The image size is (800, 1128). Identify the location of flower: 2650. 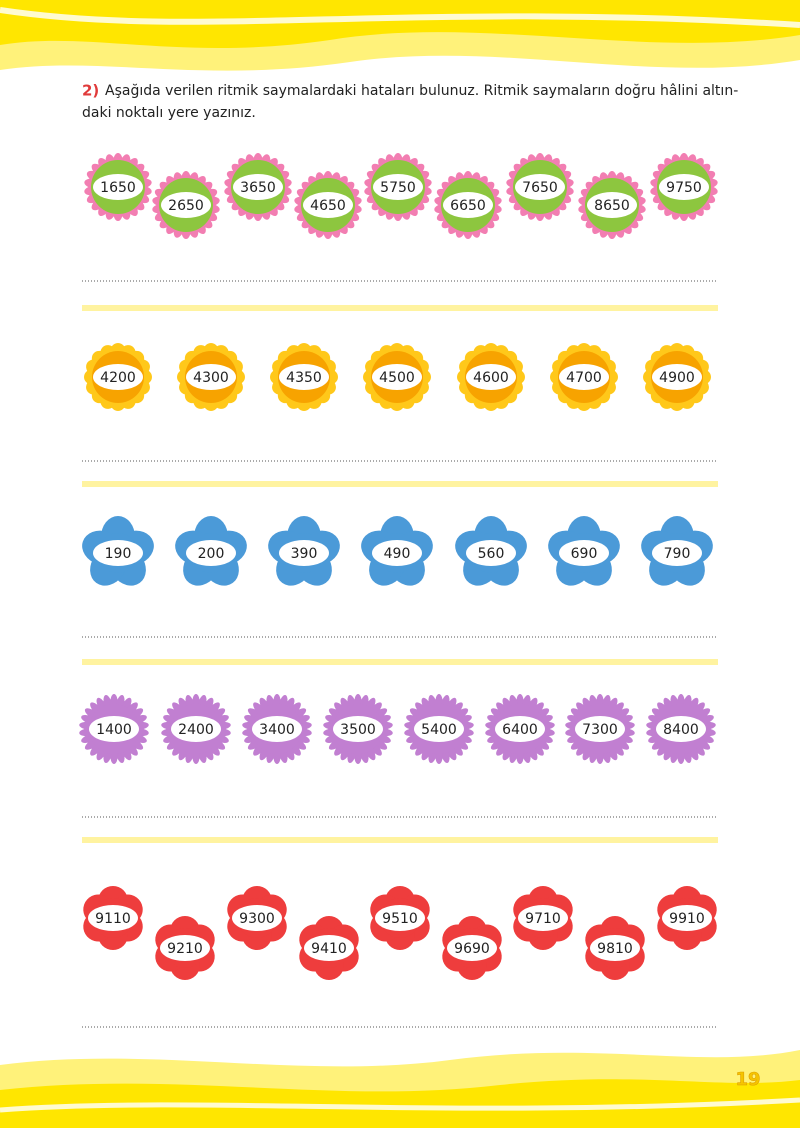
(186, 205).